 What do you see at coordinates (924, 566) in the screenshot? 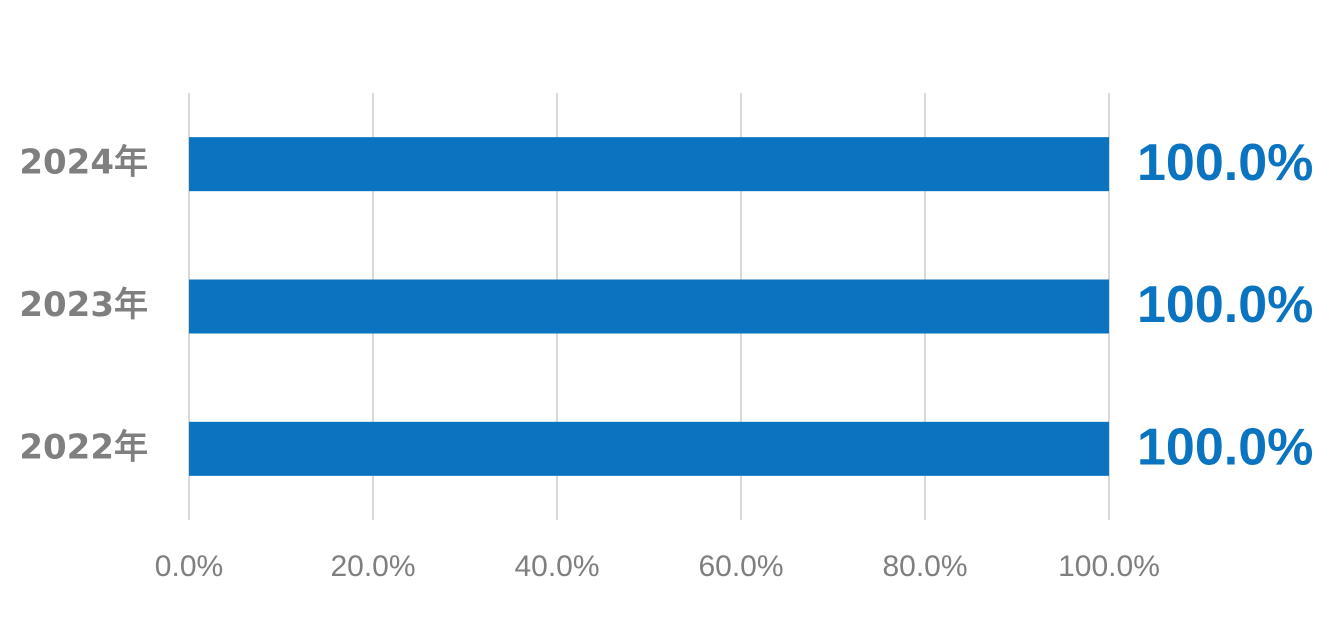
I see `x-tick-label: 80.0%` at bounding box center [924, 566].